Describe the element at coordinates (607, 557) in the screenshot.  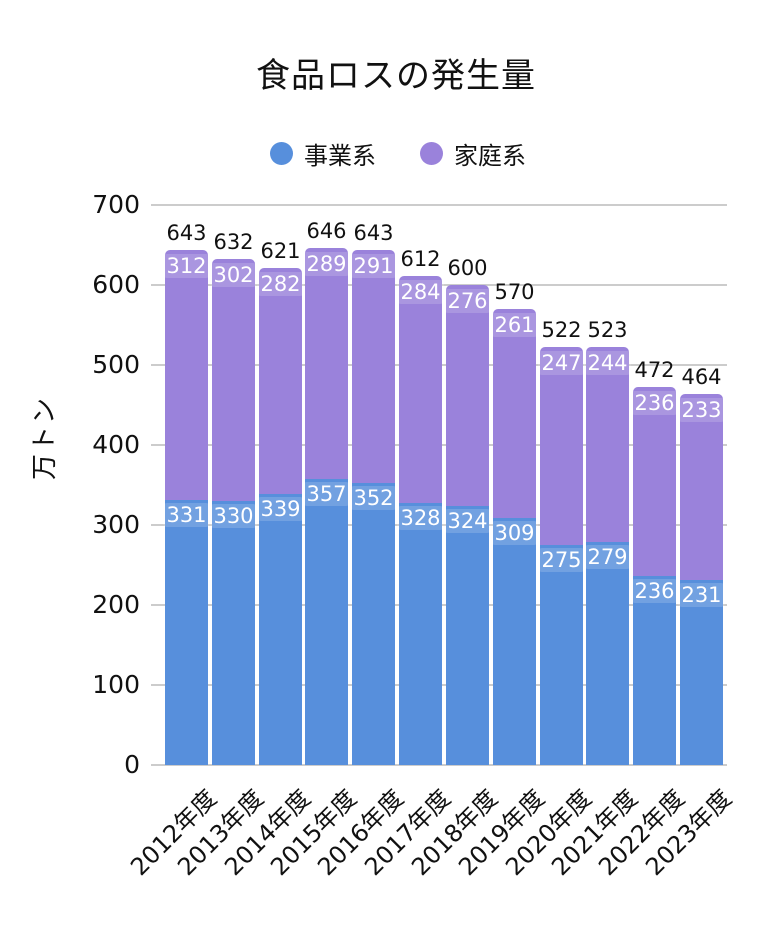
I see `segment-value-label-business: 279` at that location.